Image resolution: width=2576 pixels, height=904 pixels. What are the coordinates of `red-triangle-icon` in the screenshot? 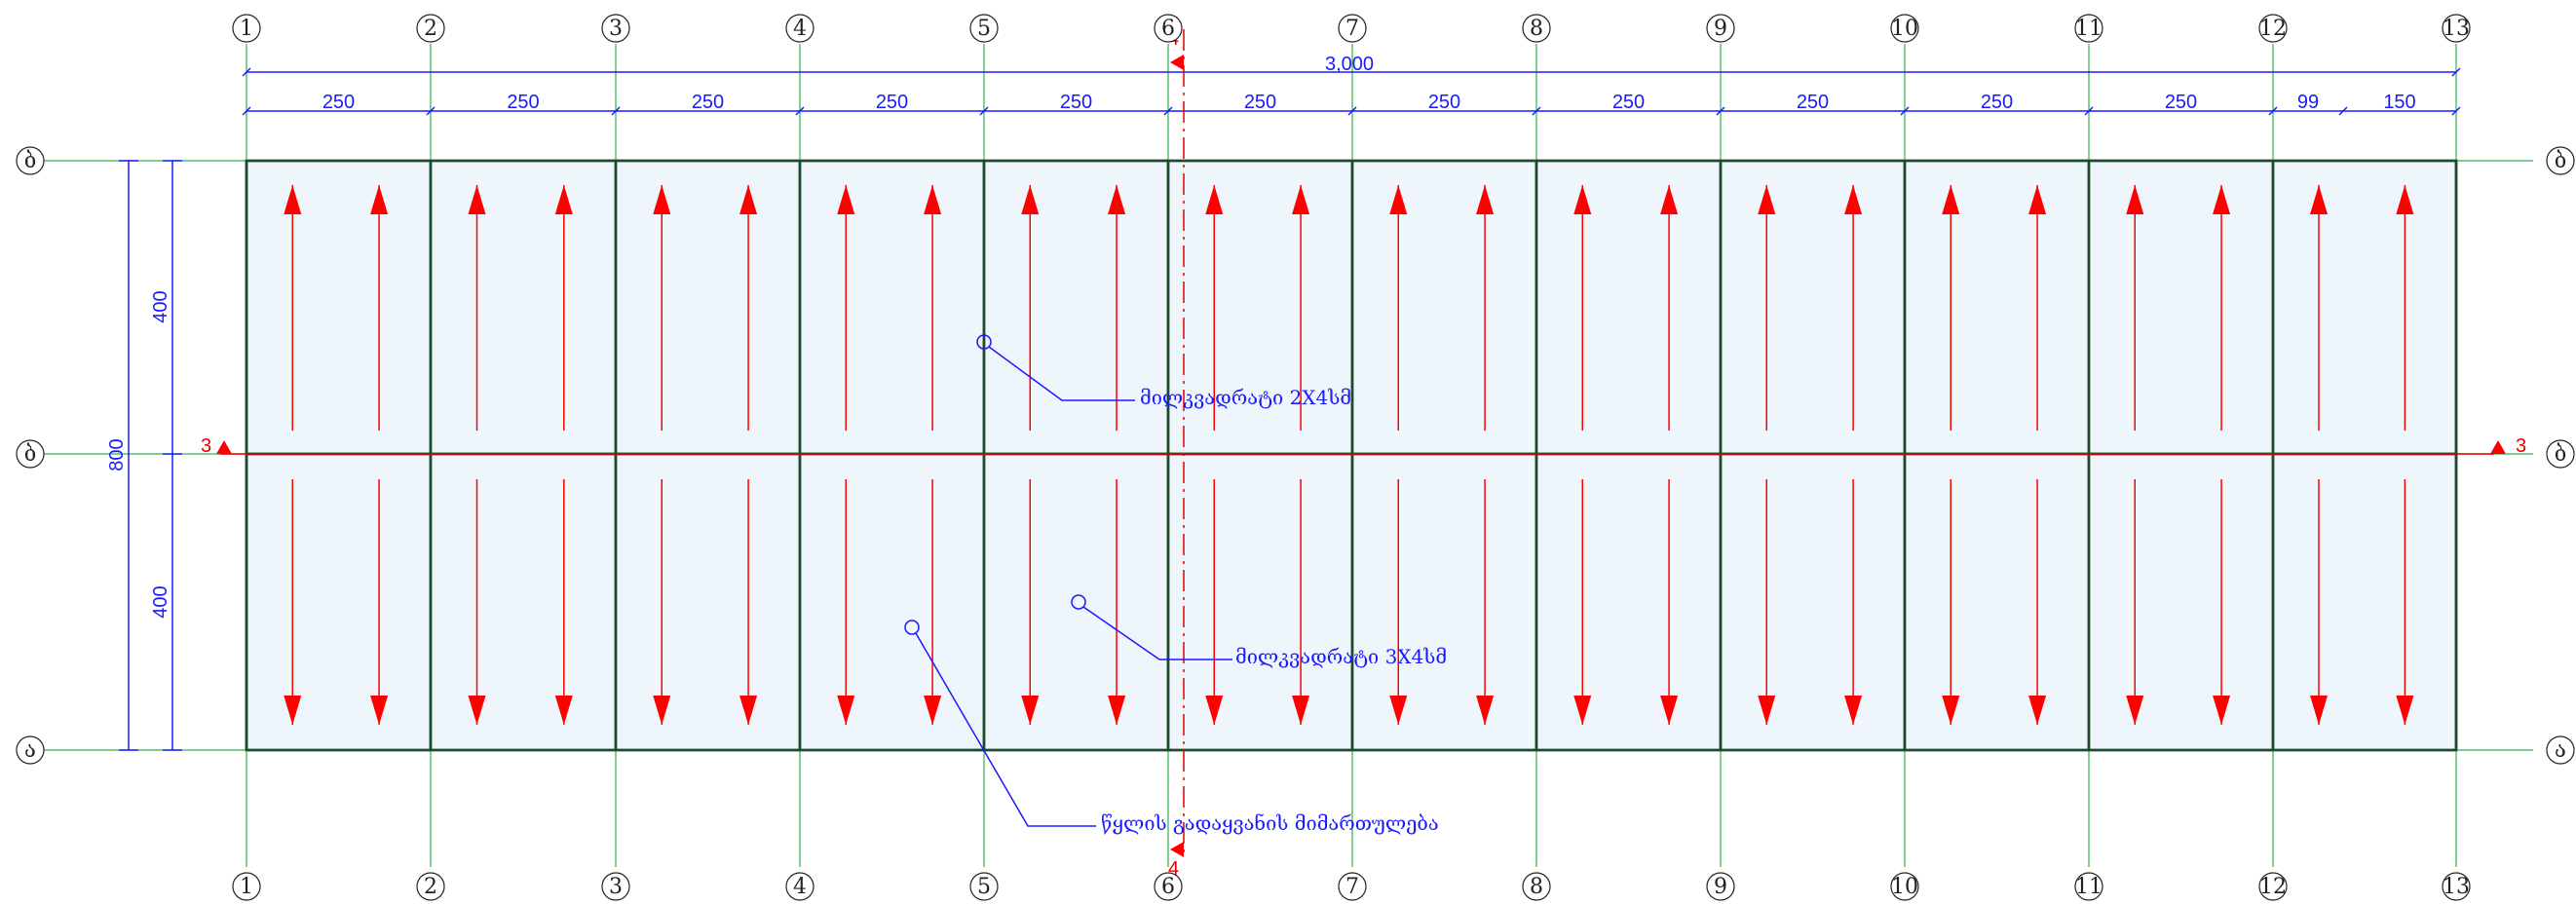 It's located at (1177, 63).